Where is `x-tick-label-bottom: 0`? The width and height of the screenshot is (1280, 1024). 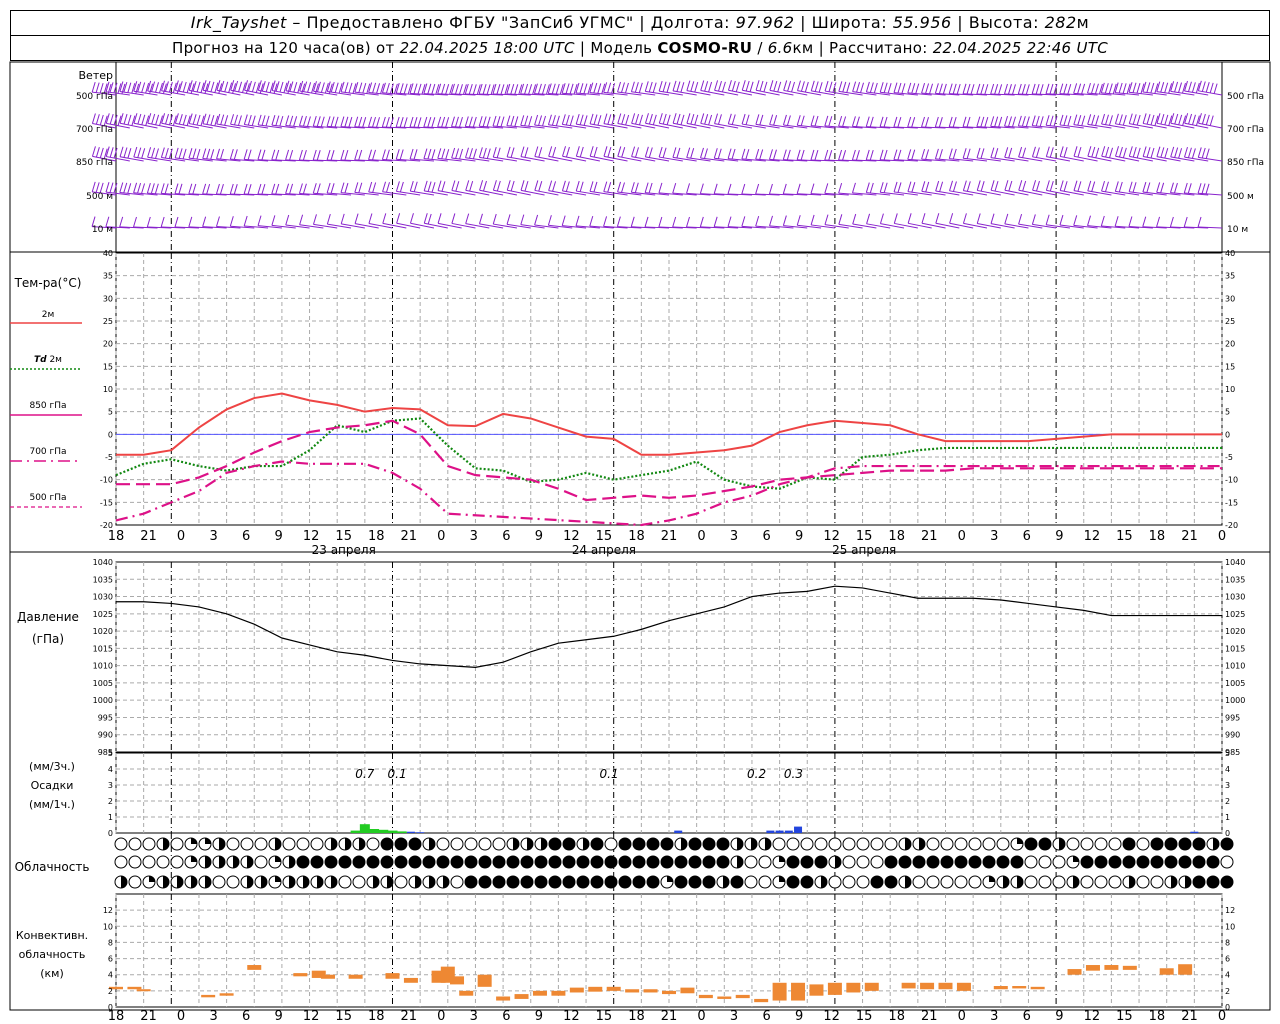
x-tick-label-bottom: 0 is located at coordinates (181, 1016).